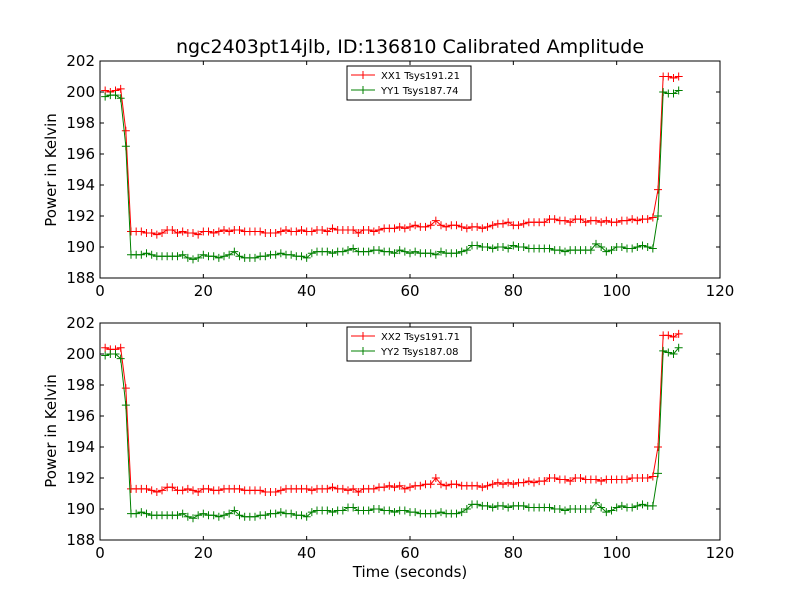  Describe the element at coordinates (80, 185) in the screenshot. I see `y-tick-label: 194` at that location.